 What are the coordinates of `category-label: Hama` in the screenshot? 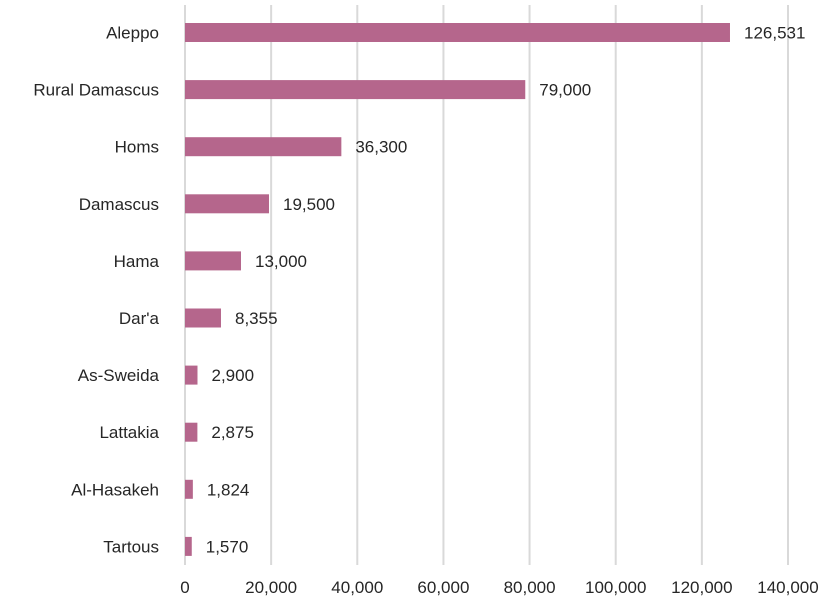 It's located at (137, 261).